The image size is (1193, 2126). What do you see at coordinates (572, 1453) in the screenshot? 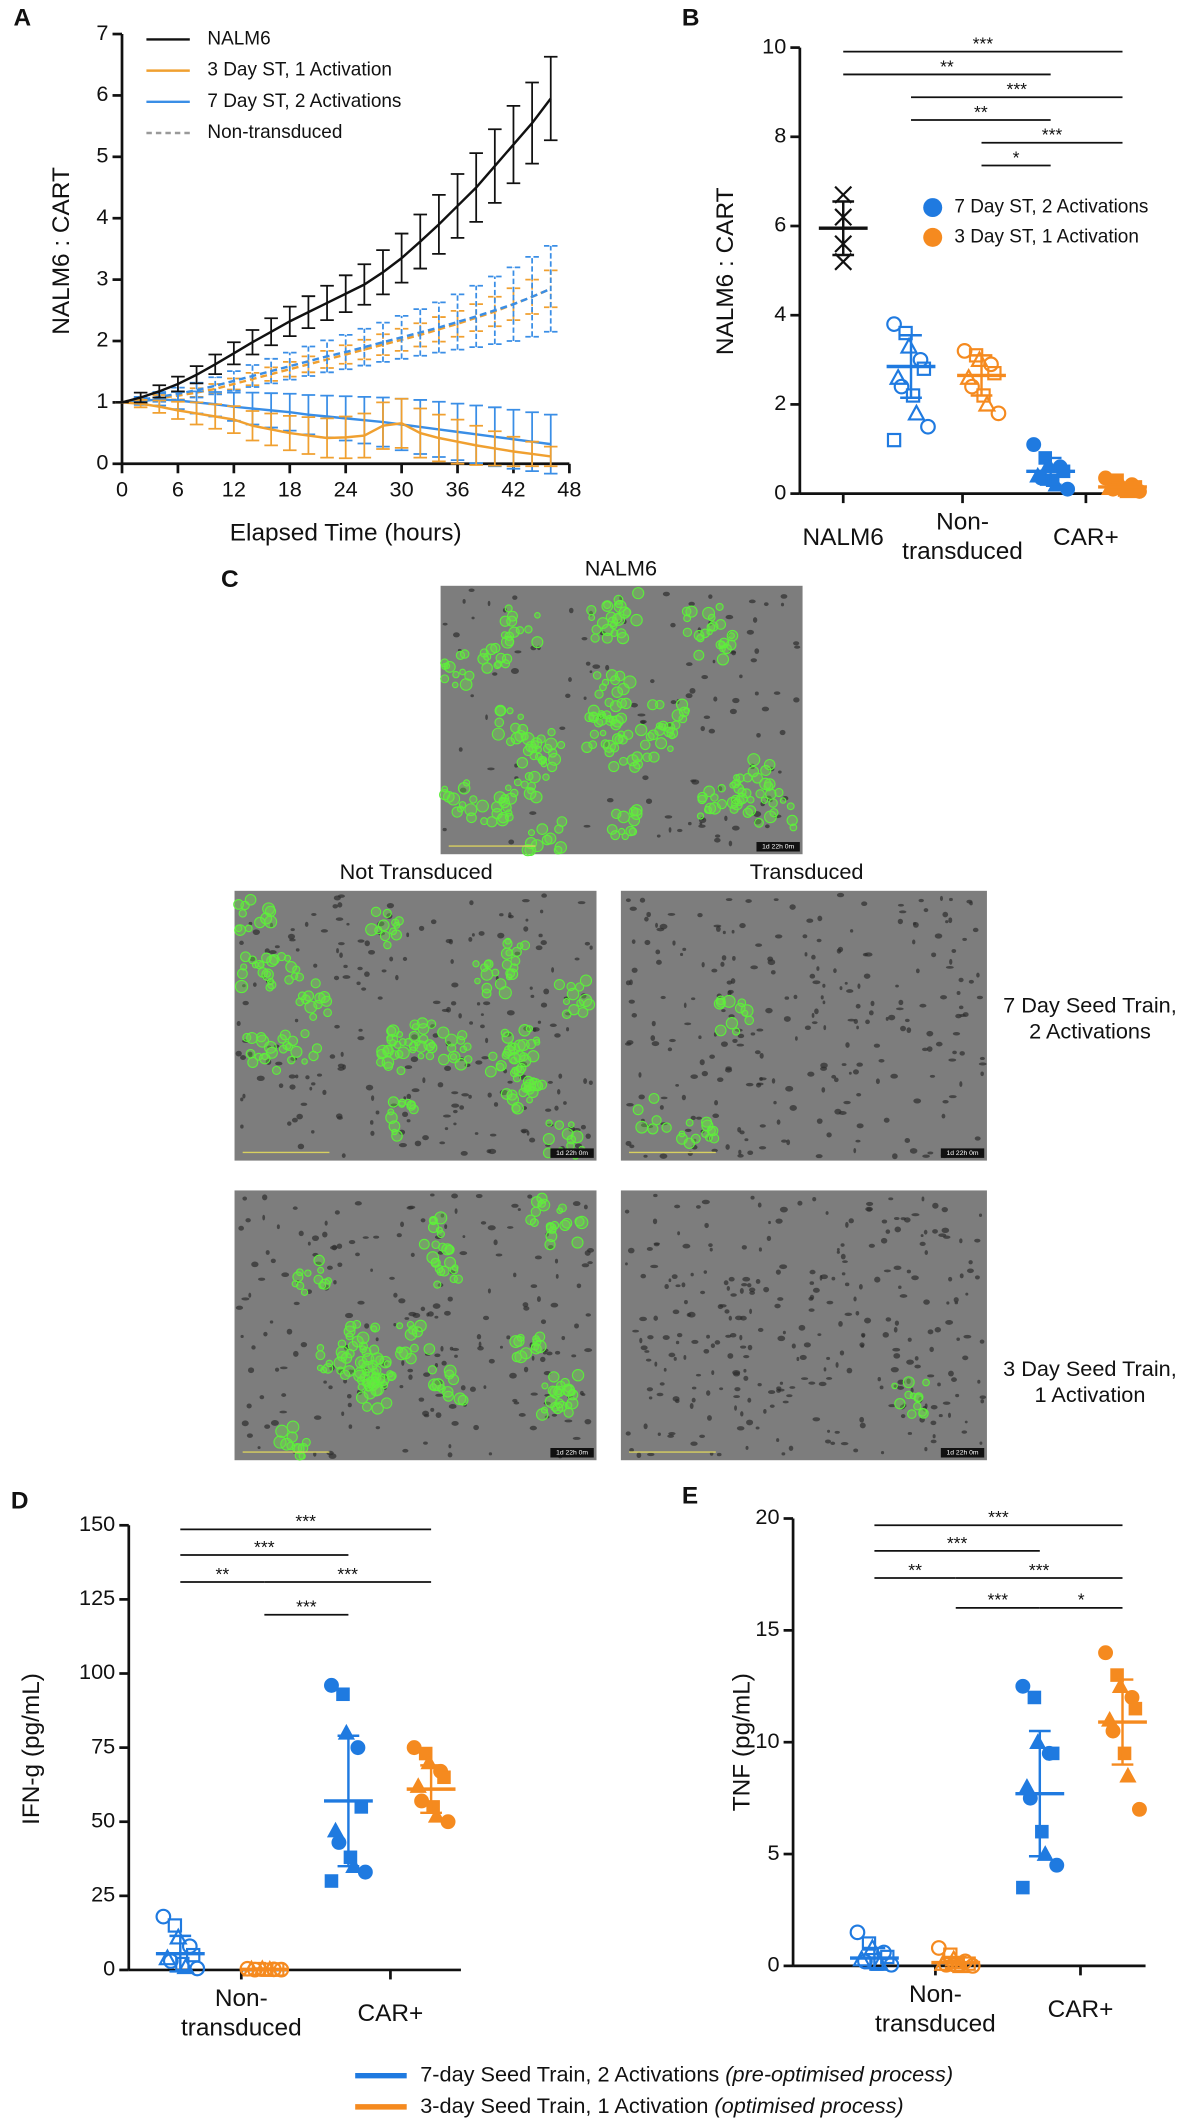
I see `timestamp-bg` at bounding box center [572, 1453].